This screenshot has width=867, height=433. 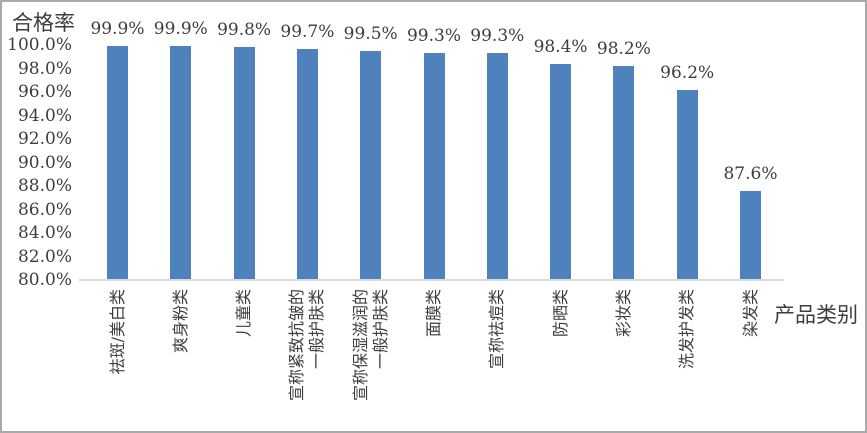 I want to click on y-tick-label: 84.0%, so click(x=44, y=233).